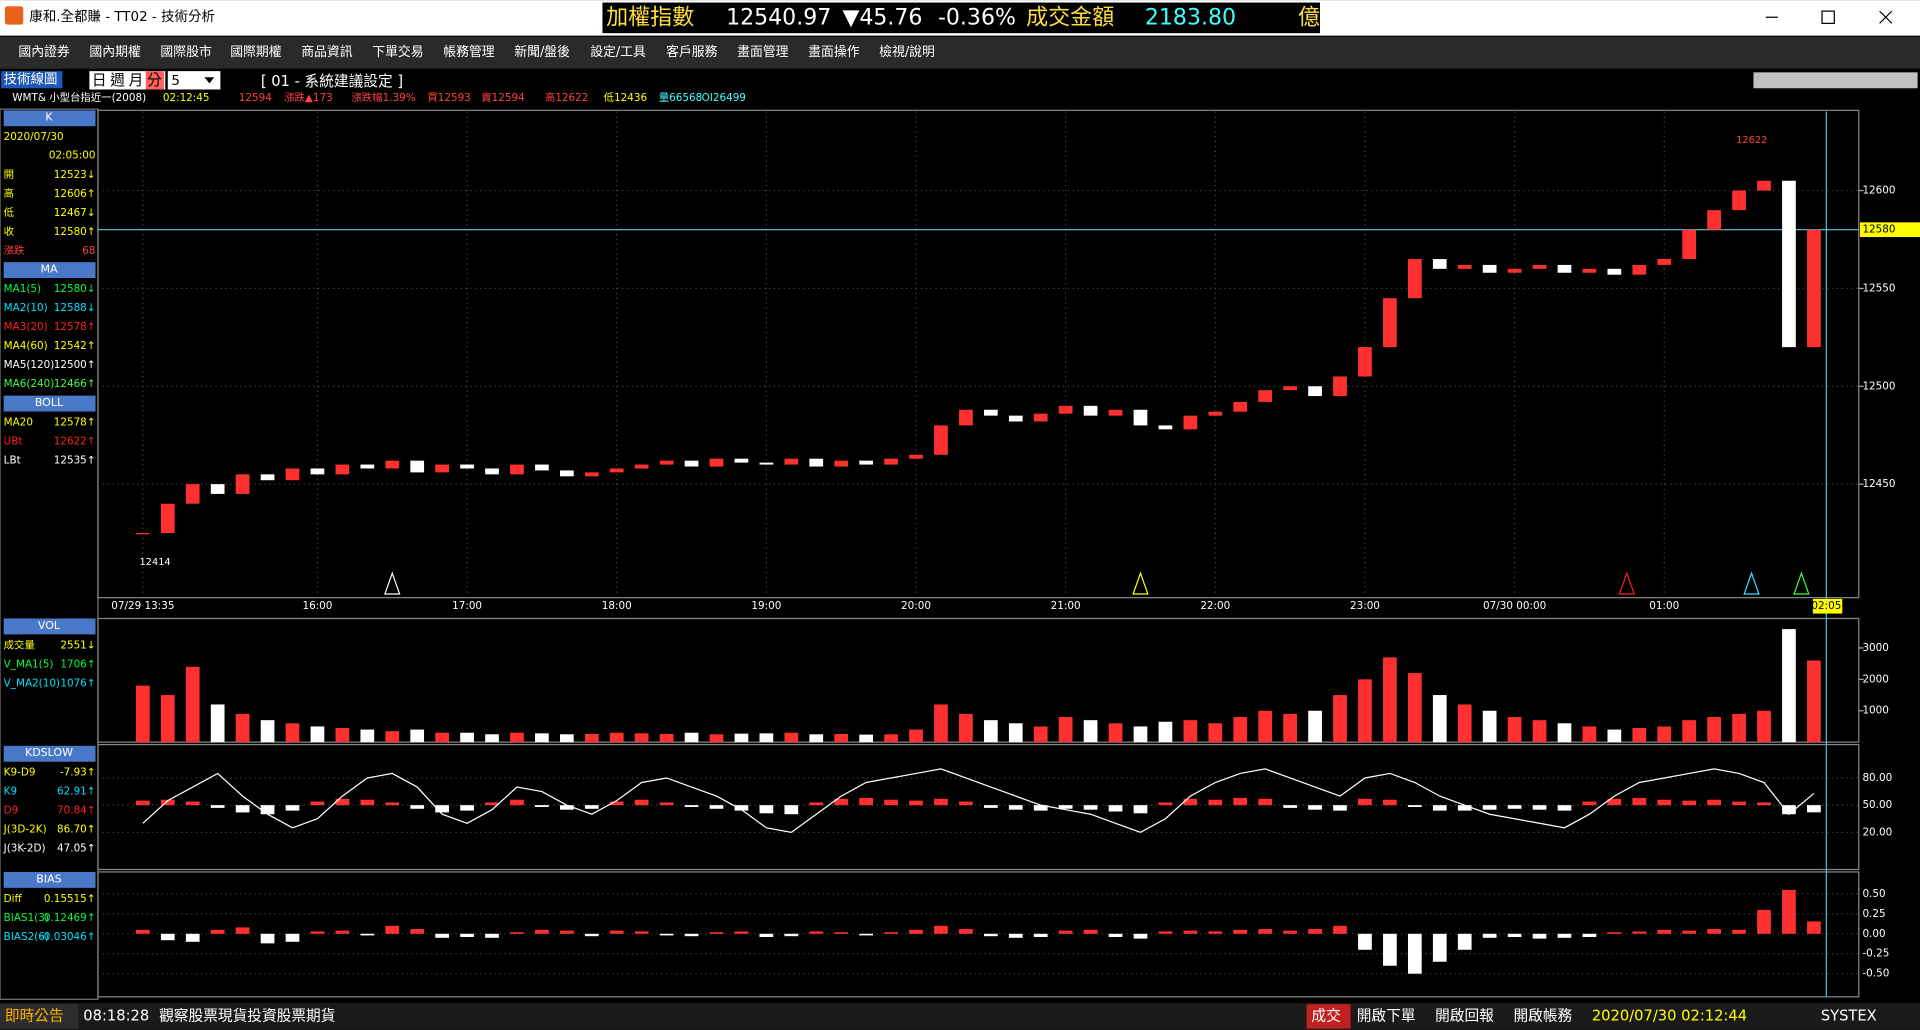 The width and height of the screenshot is (1920, 1030). Describe the element at coordinates (1873, 914) in the screenshot. I see `bias-tick-label: 0.25` at that location.